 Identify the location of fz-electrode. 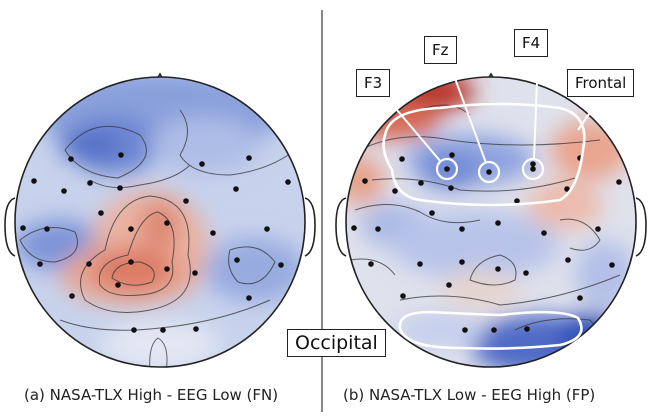
(489, 172).